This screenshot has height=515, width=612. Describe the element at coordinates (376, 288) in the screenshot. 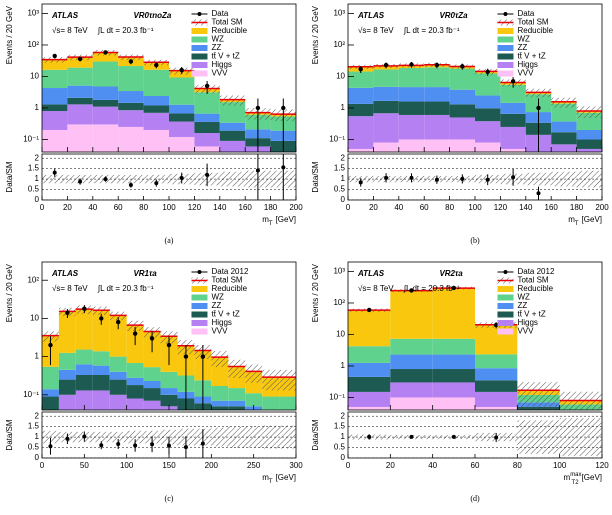

I see `energy-label: √s= 8 TeV` at that location.